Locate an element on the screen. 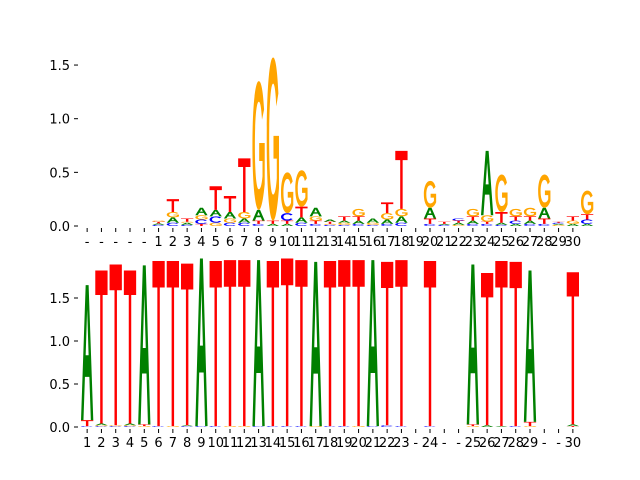  x-tick-label: 5 is located at coordinates (144, 443).